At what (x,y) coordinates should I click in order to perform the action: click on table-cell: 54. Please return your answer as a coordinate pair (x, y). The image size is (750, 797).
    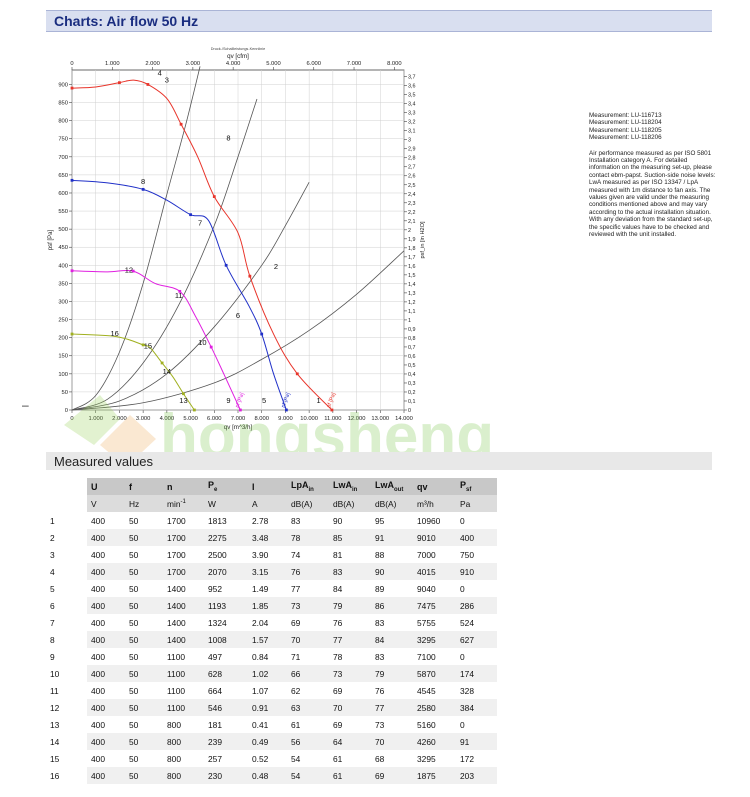
    Looking at the image, I should click on (308, 758).